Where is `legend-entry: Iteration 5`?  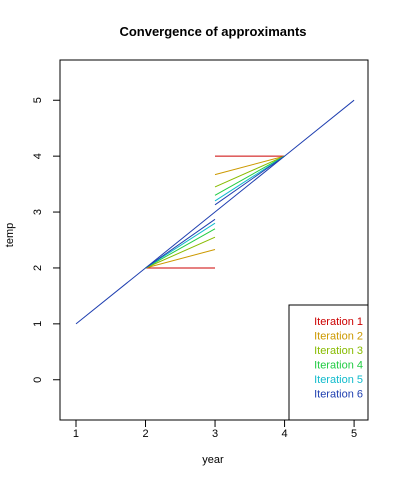
legend-entry: Iteration 5 is located at coordinates (338, 380).